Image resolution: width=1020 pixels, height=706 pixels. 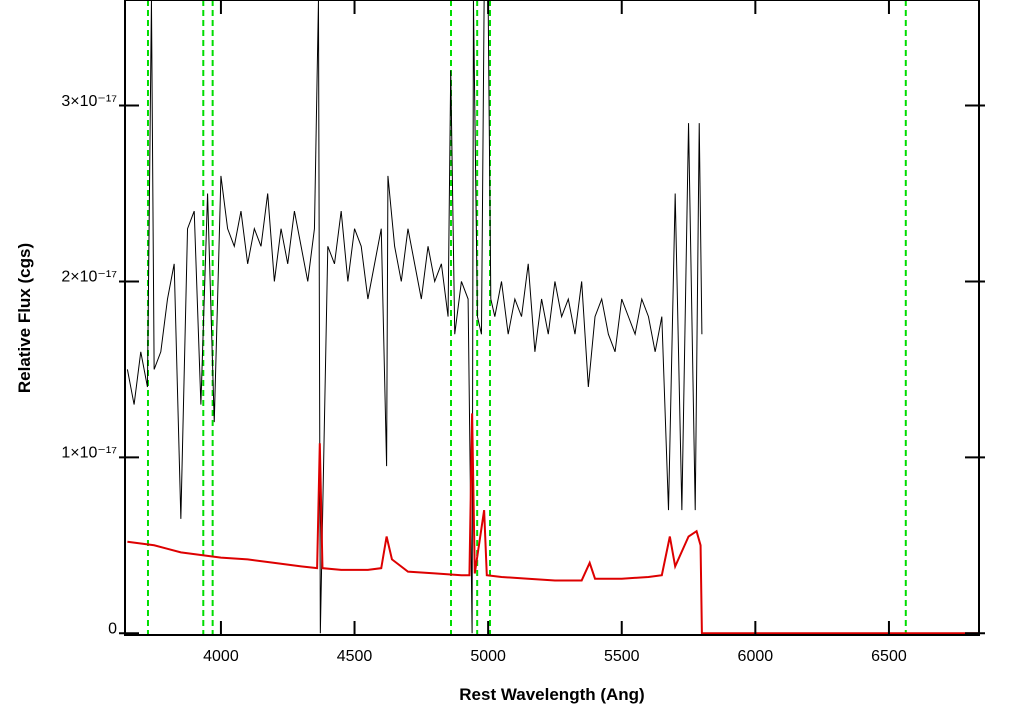 What do you see at coordinates (355, 656) in the screenshot?
I see `x-tick-label: 4500` at bounding box center [355, 656].